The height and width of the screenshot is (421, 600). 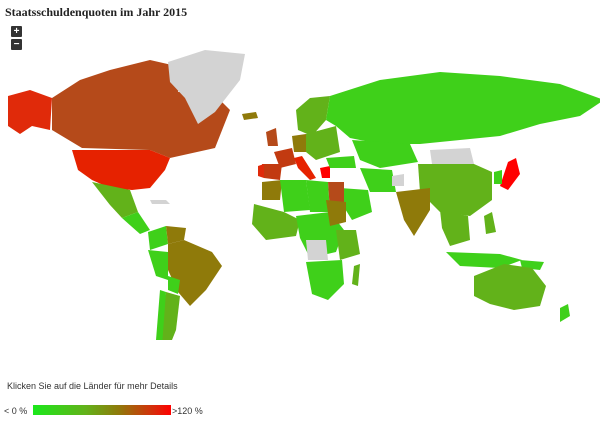 I want to click on country-eastern-europe, so click(x=323, y=143).